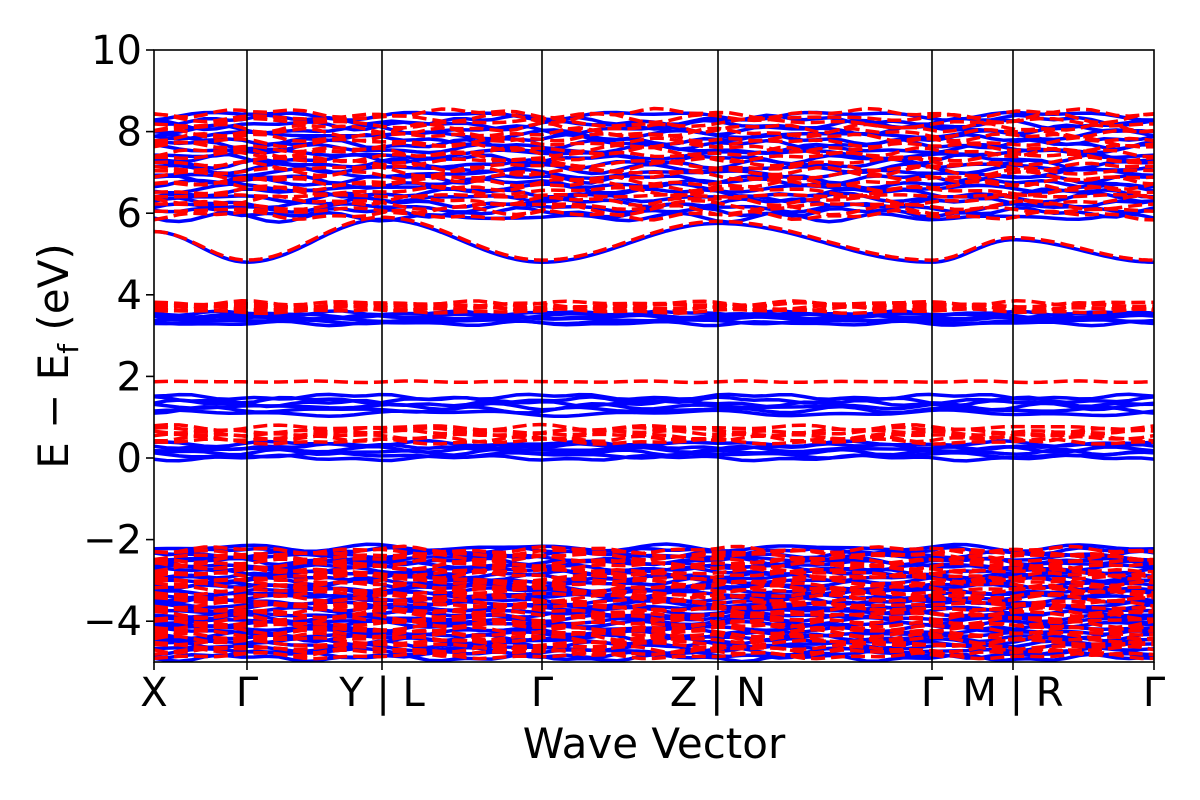  What do you see at coordinates (53, 293) in the screenshot?
I see `y-axis-label-unit: (eV)` at bounding box center [53, 293].